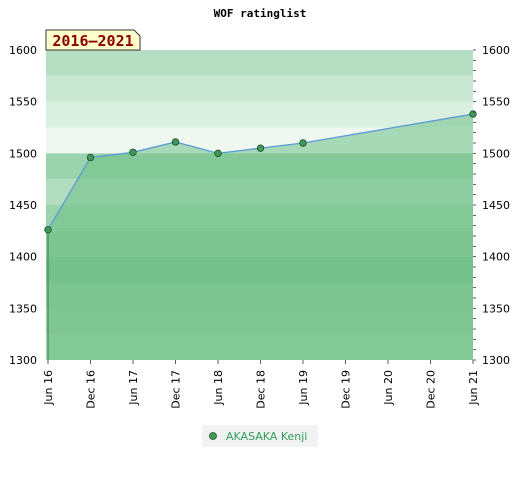 The image size is (520, 480). I want to click on y-tick-label-right: 1600, so click(496, 50).